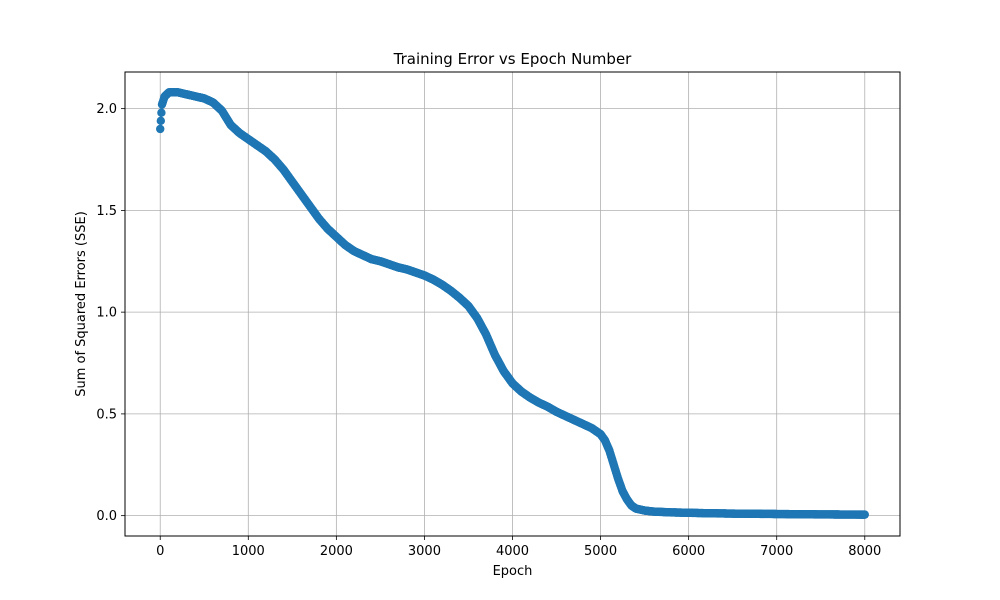 Image resolution: width=1000 pixels, height=600 pixels. What do you see at coordinates (688, 551) in the screenshot?
I see `x-tick-label: 6000` at bounding box center [688, 551].